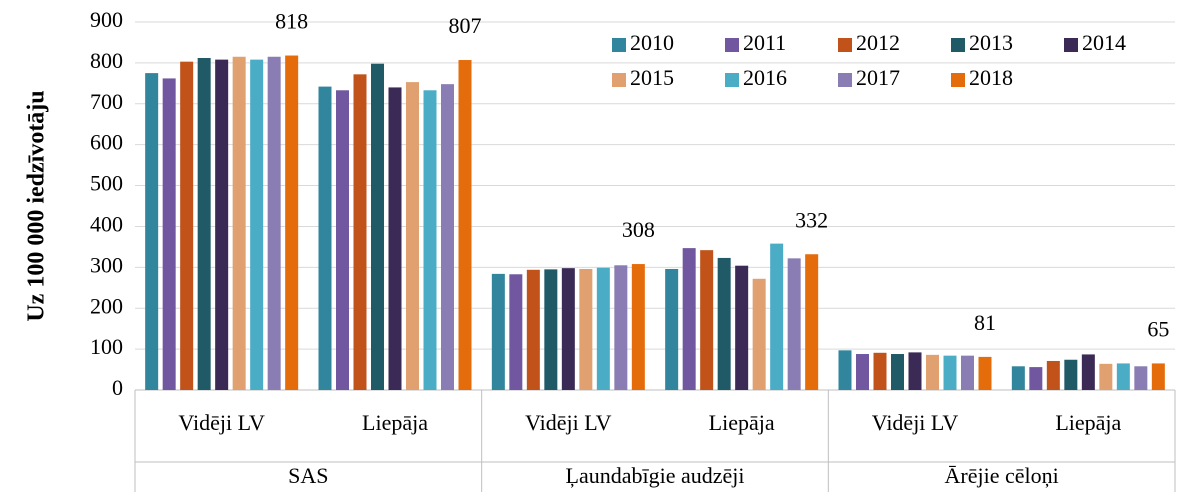  I want to click on y-tick-label: 500, so click(106, 183).